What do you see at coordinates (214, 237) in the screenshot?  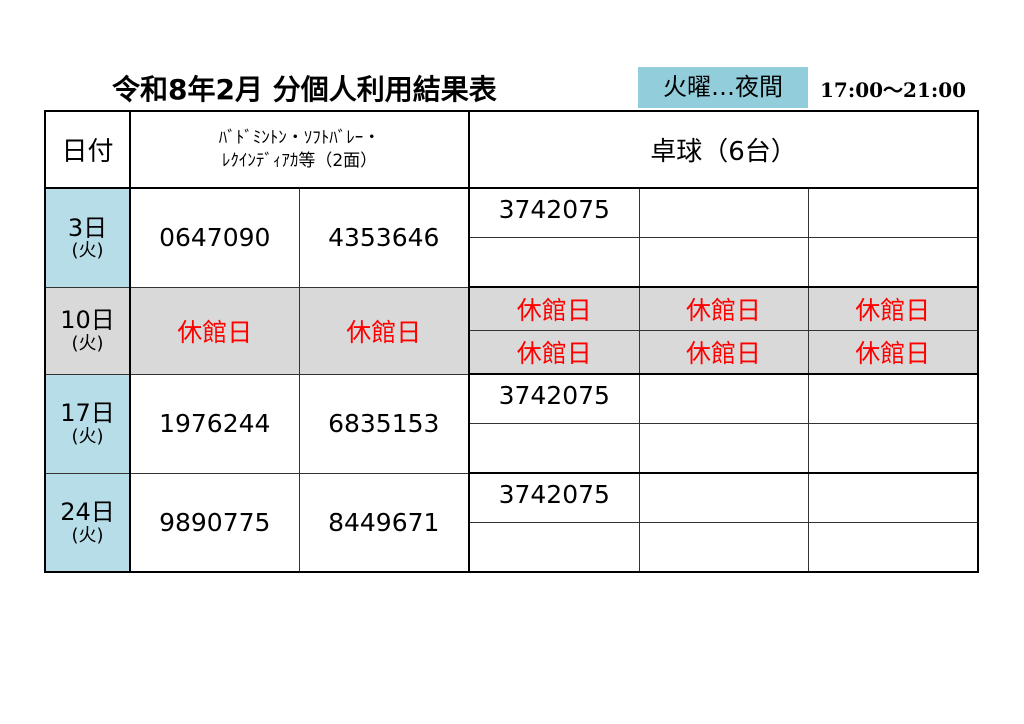 I see `badminton-number-1: 0647090` at bounding box center [214, 237].